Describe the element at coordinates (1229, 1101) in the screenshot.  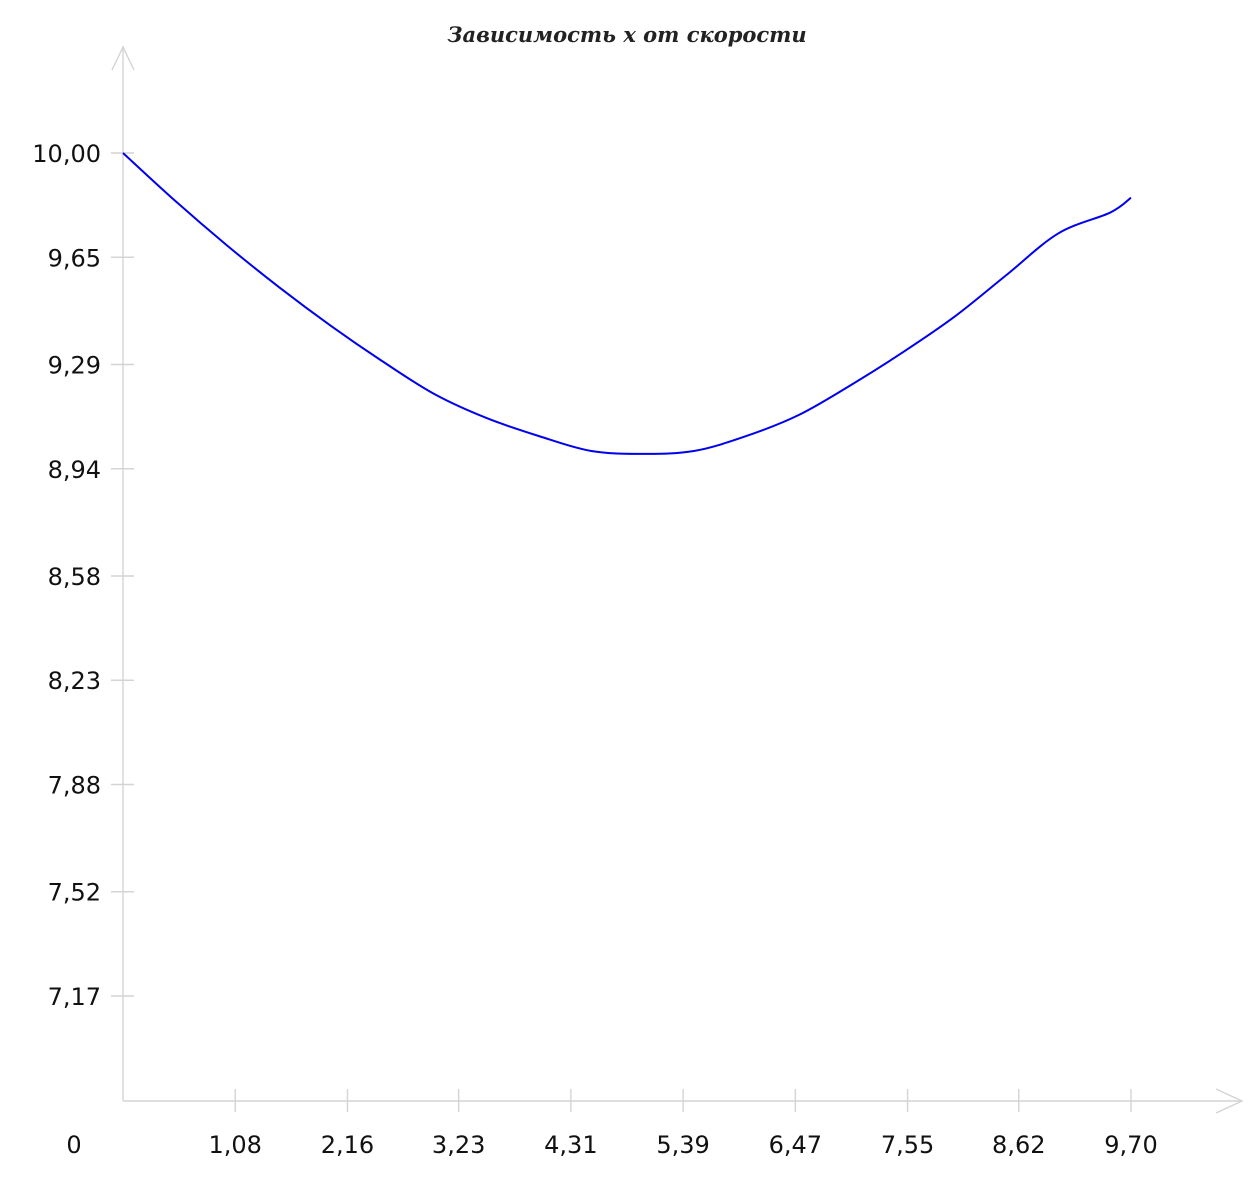
I see `x-axis-arrow` at that location.